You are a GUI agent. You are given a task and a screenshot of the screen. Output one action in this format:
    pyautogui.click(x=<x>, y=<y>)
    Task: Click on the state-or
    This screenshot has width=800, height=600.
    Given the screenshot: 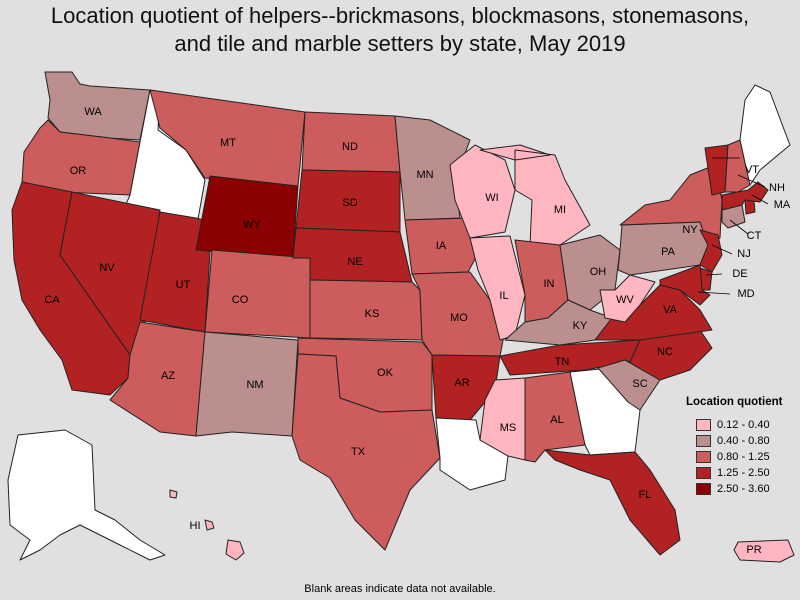 What is the action you would take?
    pyautogui.click(x=81, y=157)
    